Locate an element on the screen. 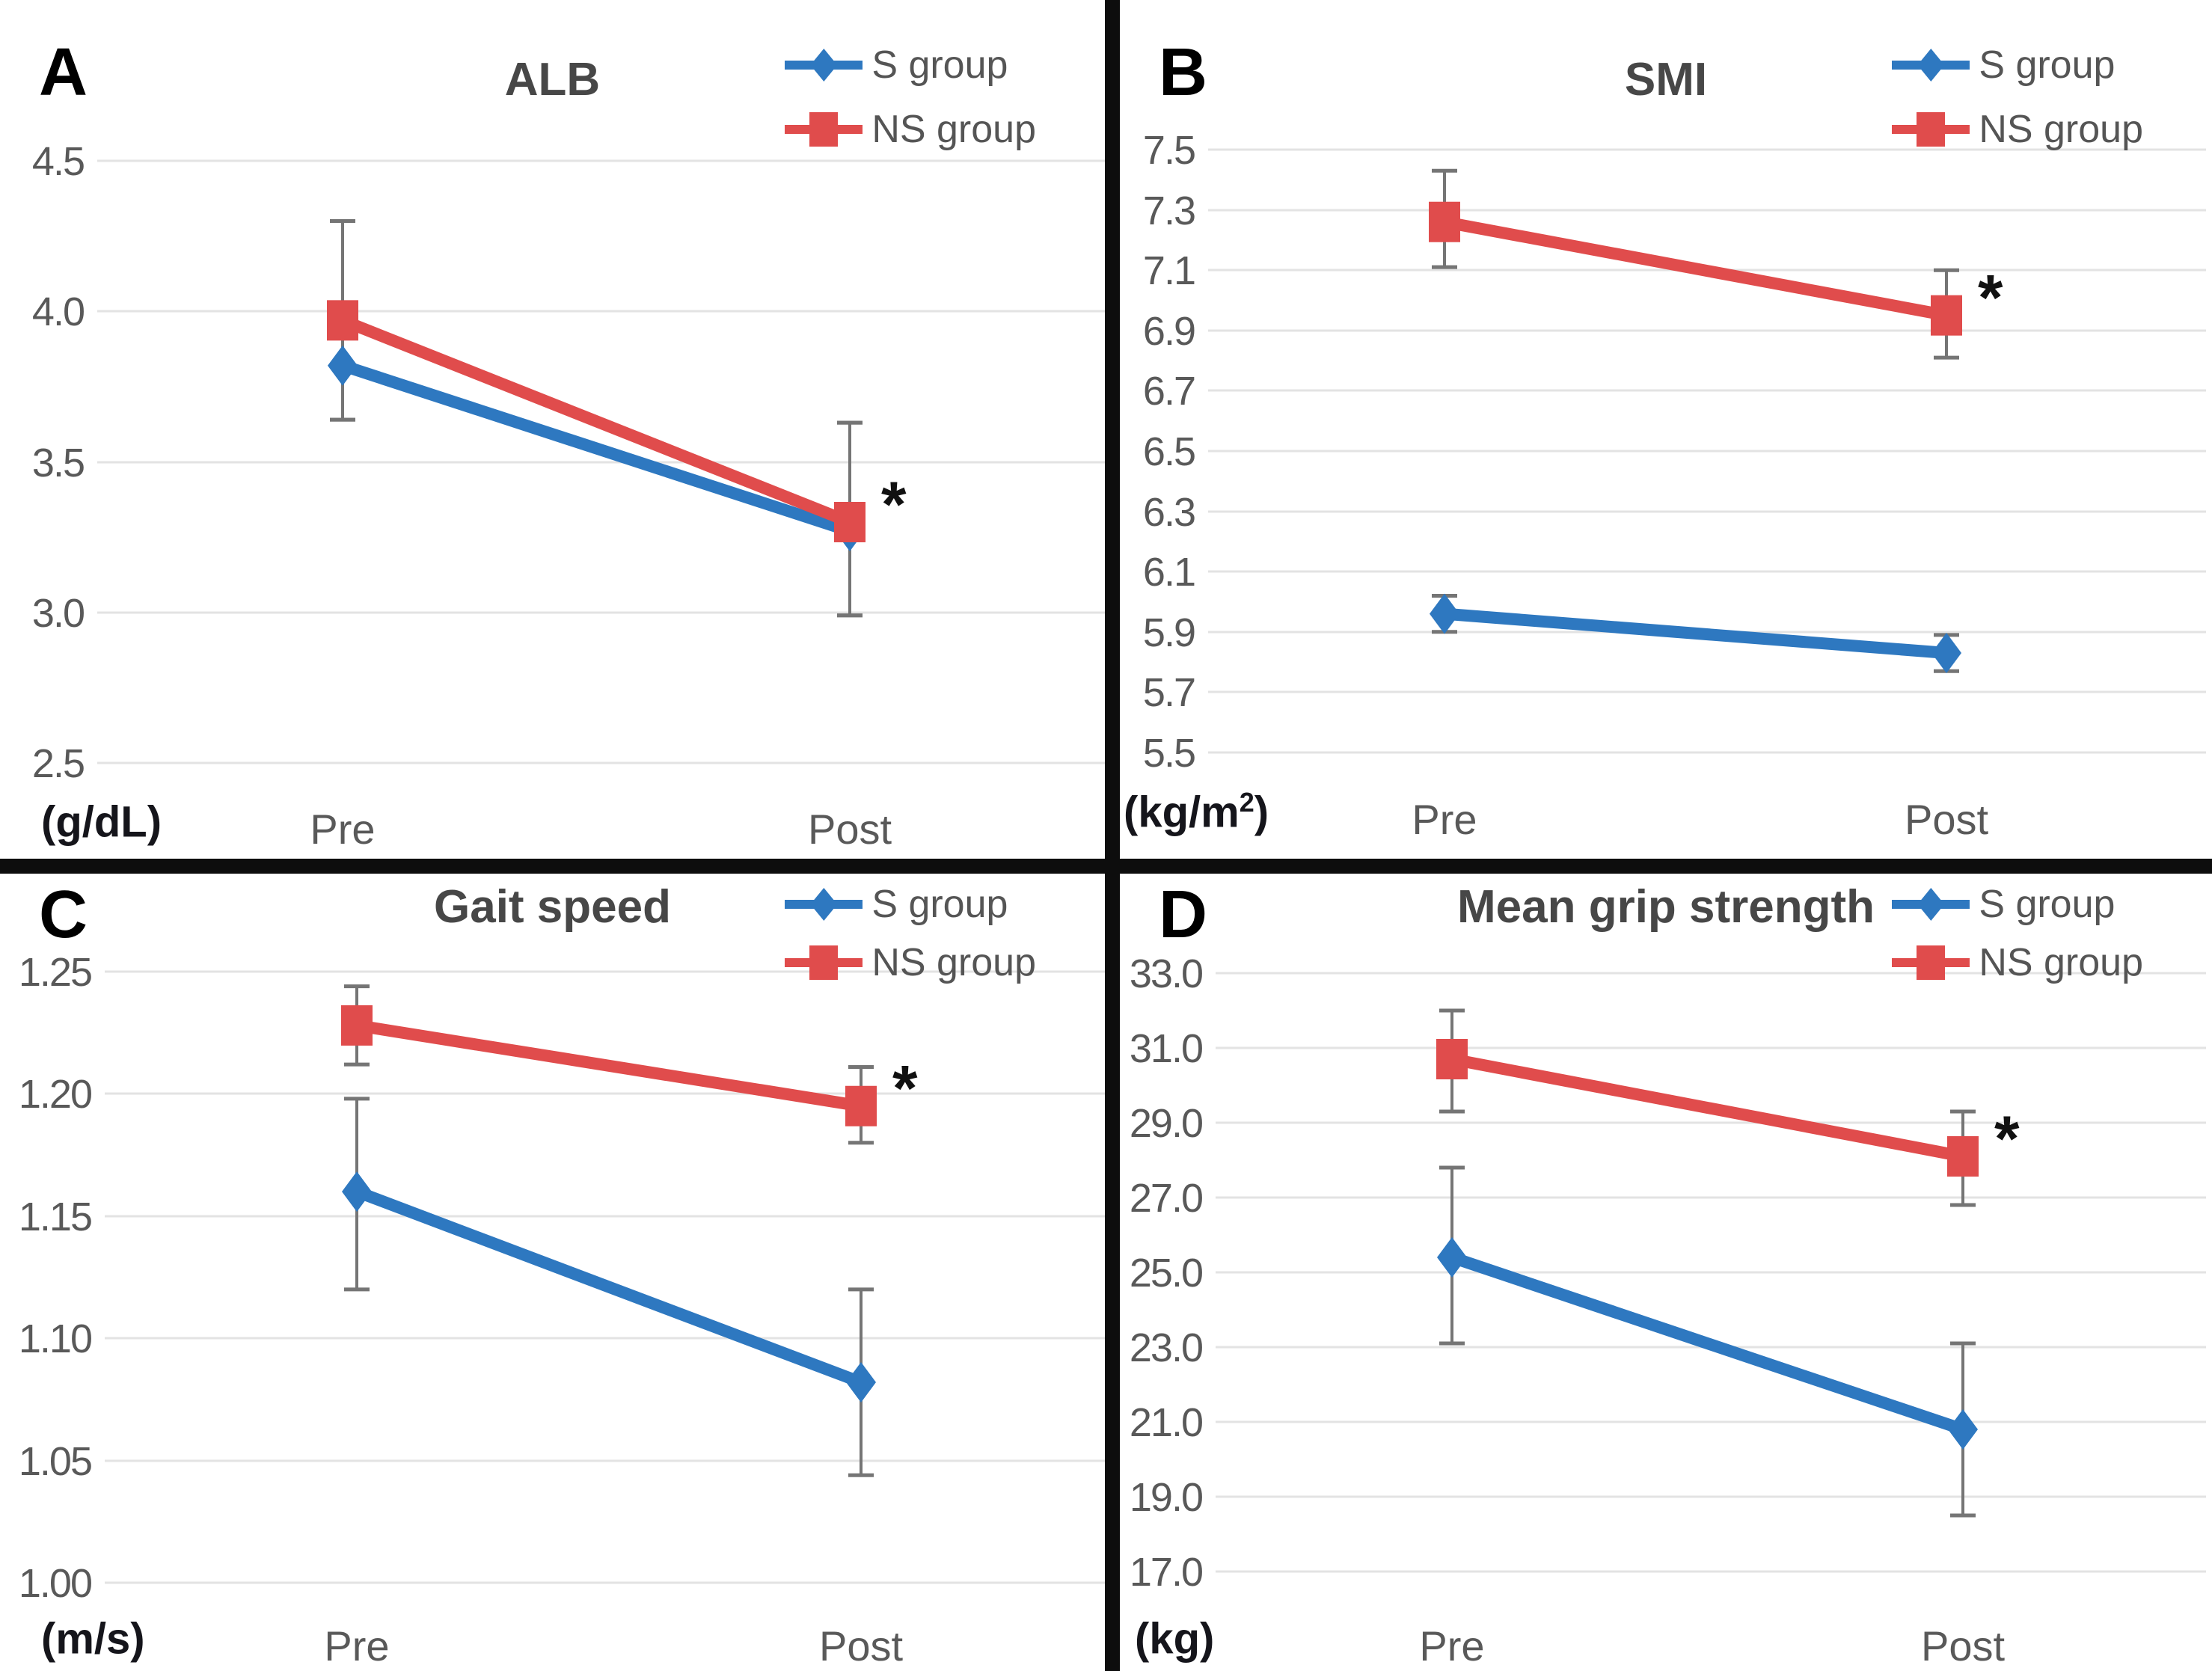  y-tick-label: 1.20 is located at coordinates (55, 1094).